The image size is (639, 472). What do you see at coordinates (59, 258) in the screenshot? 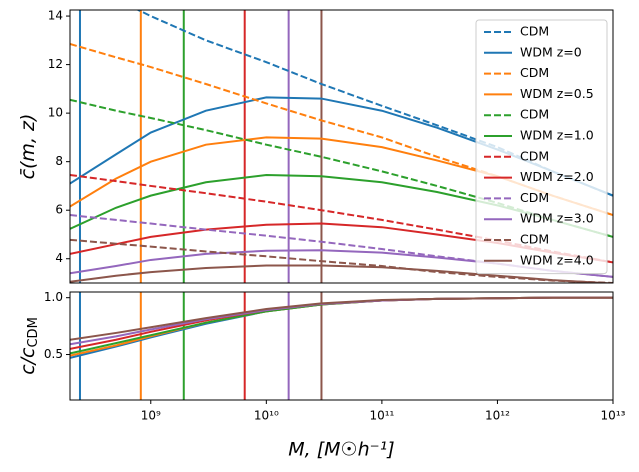
I see `y-tick-label: 4` at bounding box center [59, 258].